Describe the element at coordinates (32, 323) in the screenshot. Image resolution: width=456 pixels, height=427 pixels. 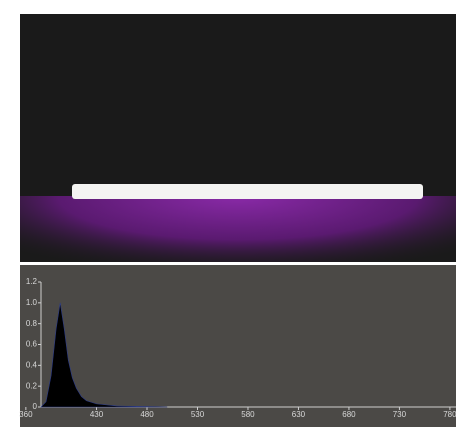
I see `y-tick-label: 0.8` at that location.